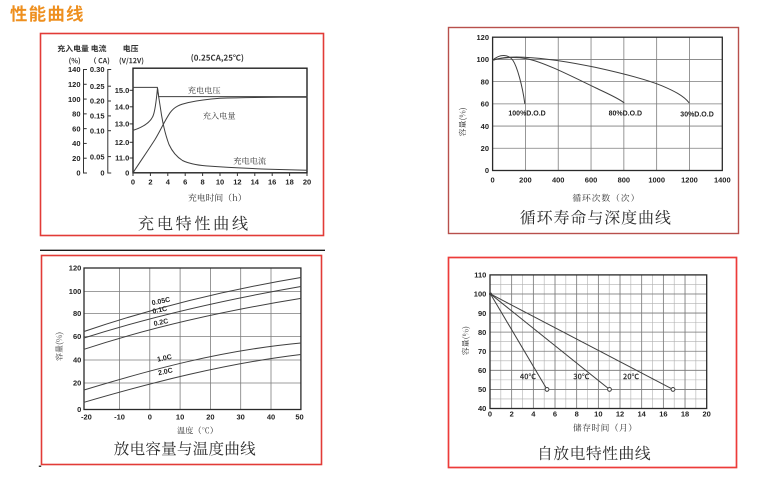 This screenshot has height=486, width=773. Describe the element at coordinates (122, 107) in the screenshot. I see `svg-text: 14.0` at that location.